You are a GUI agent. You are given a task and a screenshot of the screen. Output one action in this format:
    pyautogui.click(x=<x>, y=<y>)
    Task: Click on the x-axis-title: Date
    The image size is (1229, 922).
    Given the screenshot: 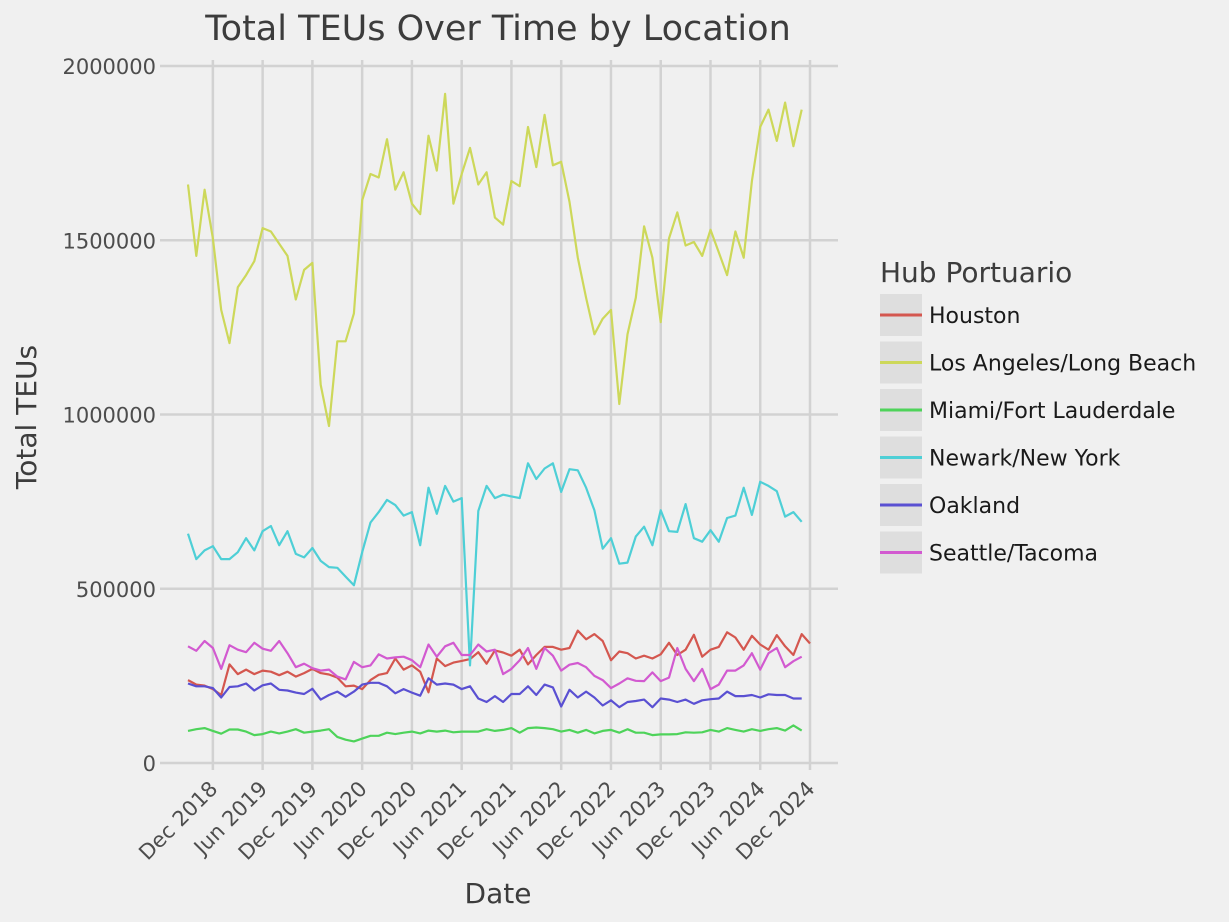 What is the action you would take?
    pyautogui.click(x=498, y=893)
    